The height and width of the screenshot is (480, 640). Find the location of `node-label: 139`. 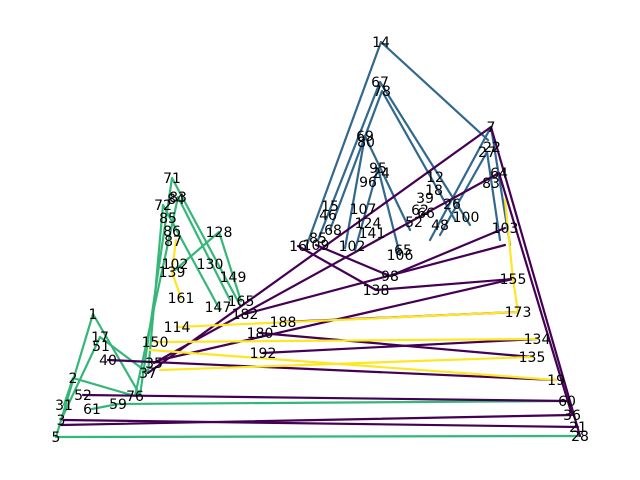

node-label: 139 is located at coordinates (172, 273).